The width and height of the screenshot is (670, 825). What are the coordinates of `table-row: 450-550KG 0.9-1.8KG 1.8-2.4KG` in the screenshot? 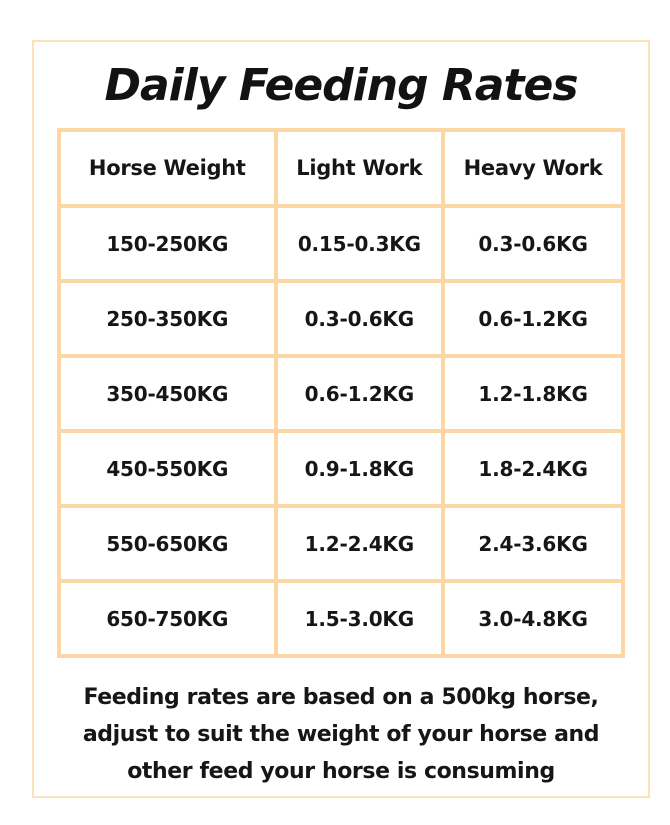 It's located at (341, 468).